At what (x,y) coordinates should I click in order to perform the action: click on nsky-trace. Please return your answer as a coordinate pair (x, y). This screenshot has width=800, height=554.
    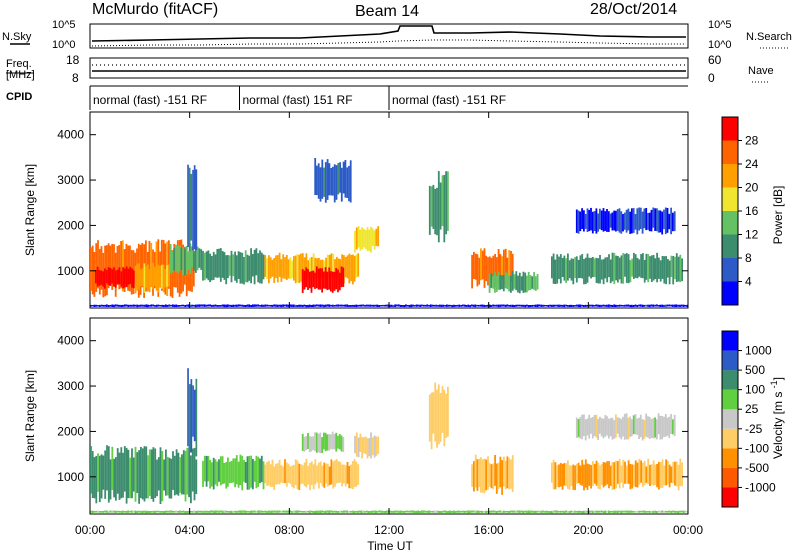
    Looking at the image, I should click on (388, 33).